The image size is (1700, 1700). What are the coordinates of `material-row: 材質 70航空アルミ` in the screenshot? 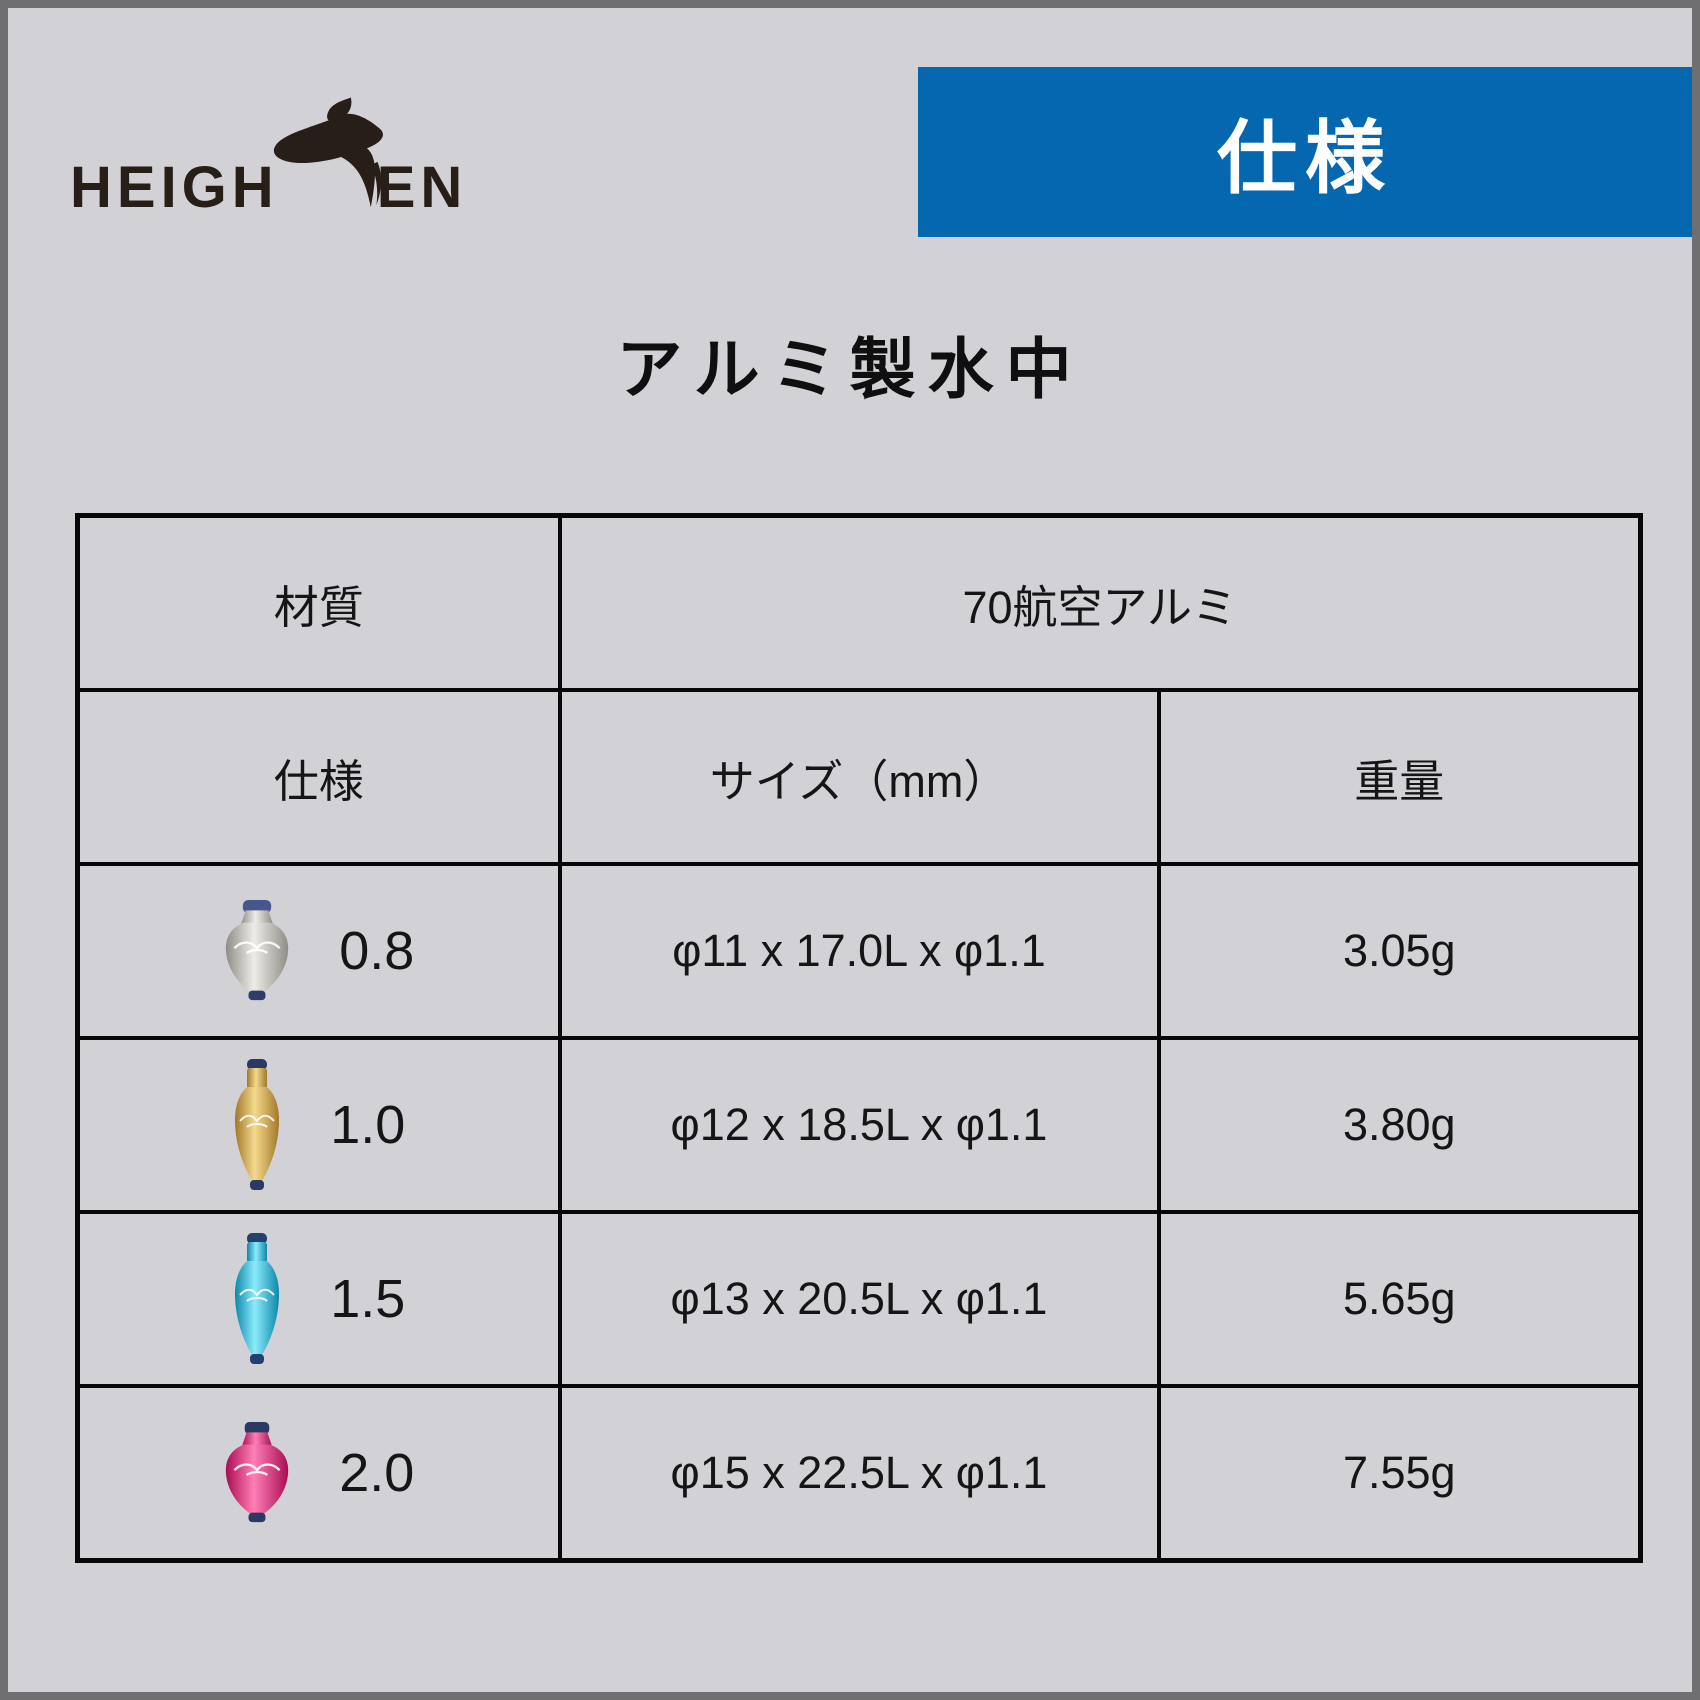 It's located at (859, 602).